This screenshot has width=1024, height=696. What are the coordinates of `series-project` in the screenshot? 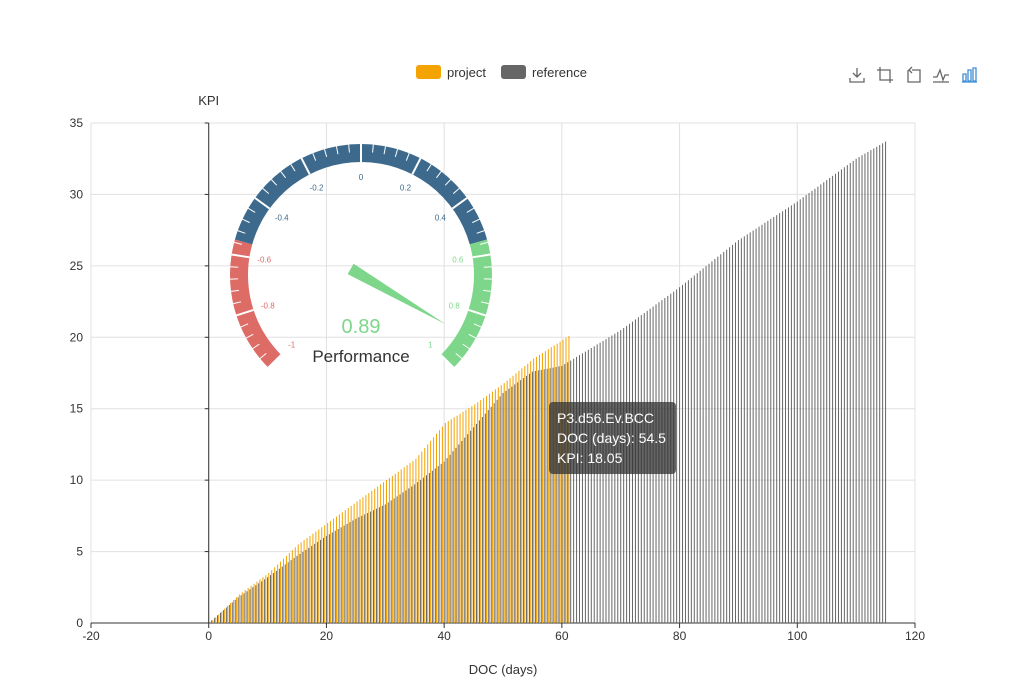 It's located at (391, 479).